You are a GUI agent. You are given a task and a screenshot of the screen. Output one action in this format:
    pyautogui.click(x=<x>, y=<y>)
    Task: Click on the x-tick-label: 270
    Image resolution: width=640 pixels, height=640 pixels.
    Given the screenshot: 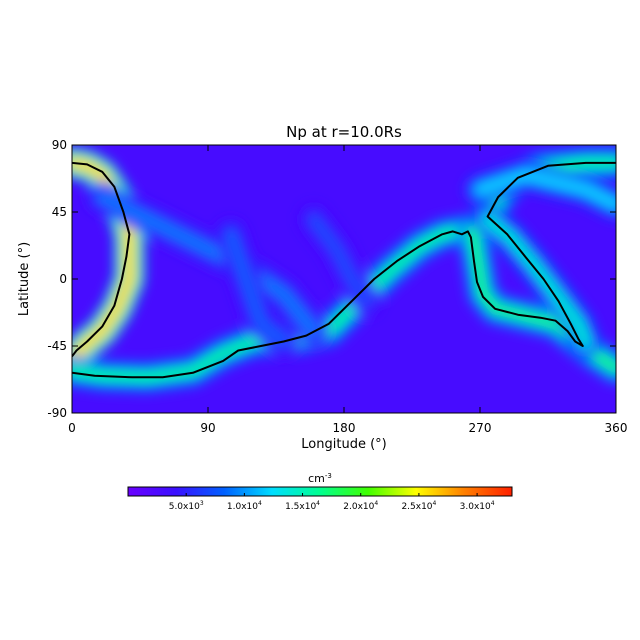 What is the action you would take?
    pyautogui.click(x=480, y=428)
    